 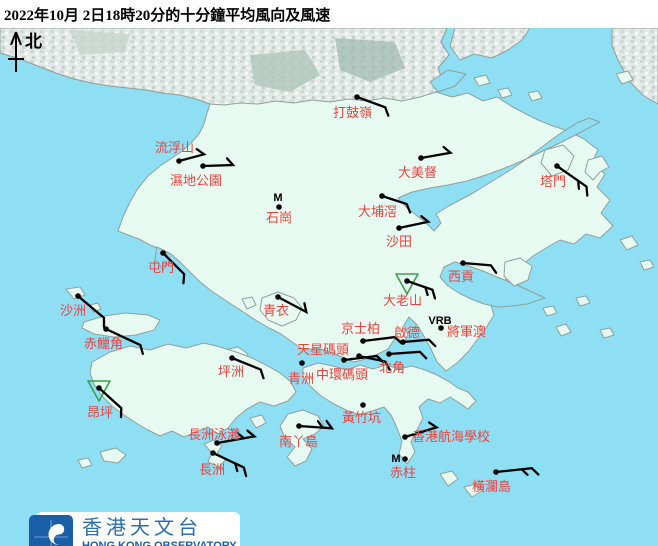 I want to click on starling-inlet, so click(x=448, y=81).